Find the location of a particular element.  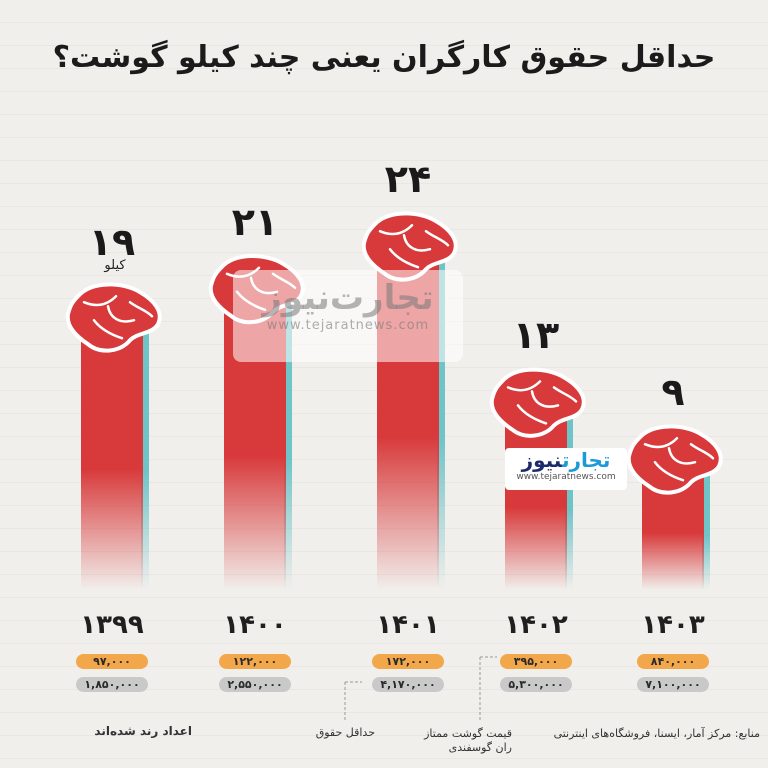

logo-name: تجارتنیوز is located at coordinates (566, 460).